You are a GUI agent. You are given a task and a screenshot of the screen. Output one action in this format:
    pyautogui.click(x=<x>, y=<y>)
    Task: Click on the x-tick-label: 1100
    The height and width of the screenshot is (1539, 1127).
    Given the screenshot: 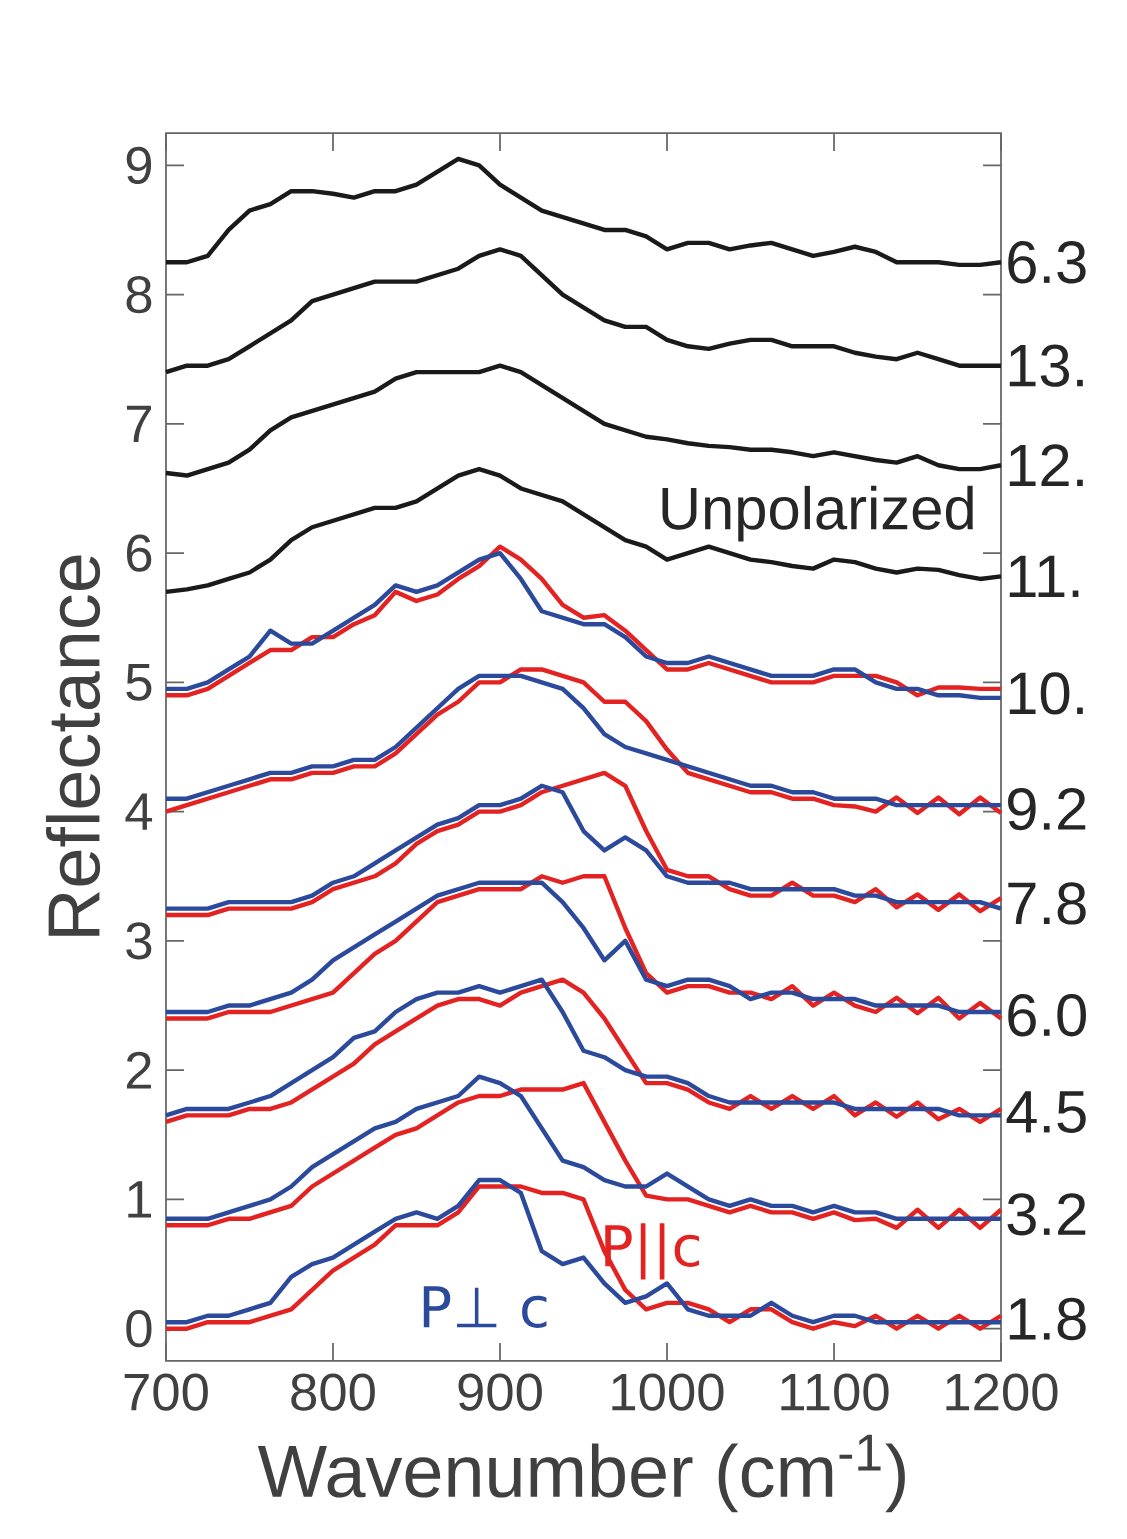 What is the action you would take?
    pyautogui.click(x=835, y=1392)
    